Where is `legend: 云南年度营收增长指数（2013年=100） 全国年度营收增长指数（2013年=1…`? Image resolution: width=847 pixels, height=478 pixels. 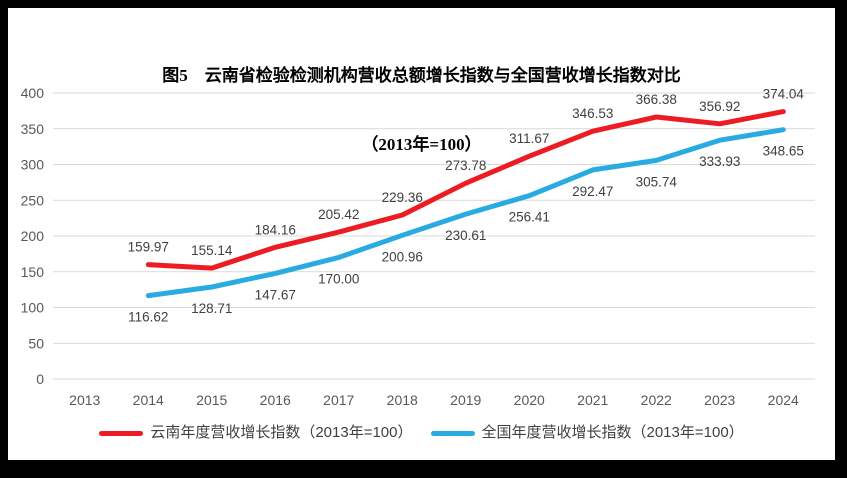
legend: 云南年度营收增长指数（2013年=100） 全国年度营收增长指数（2013年=1… is located at coordinates (421, 433).